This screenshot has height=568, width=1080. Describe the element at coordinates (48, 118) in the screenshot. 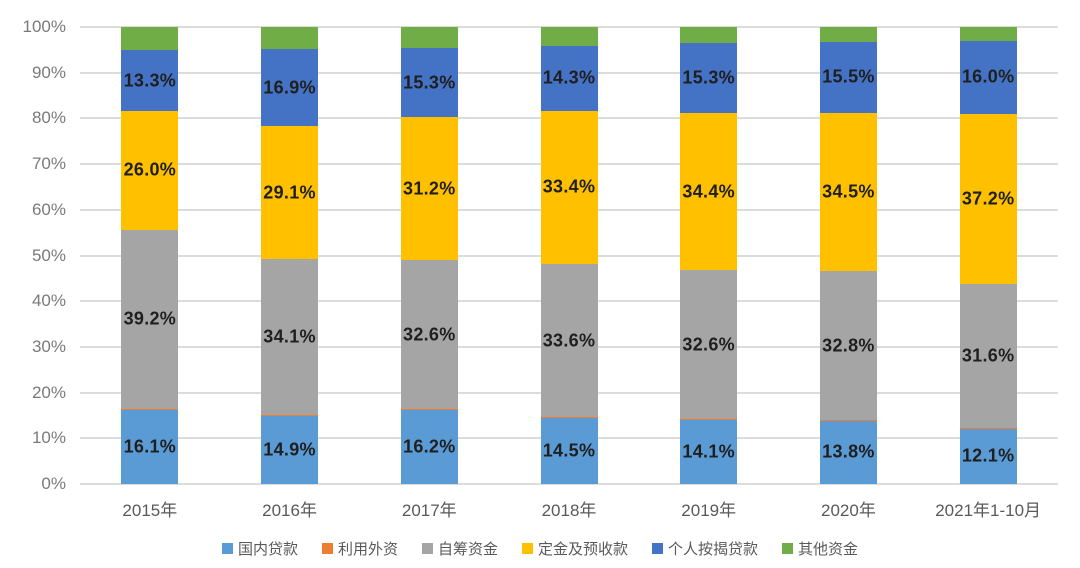

I see `y-tick-label: 80%` at that location.